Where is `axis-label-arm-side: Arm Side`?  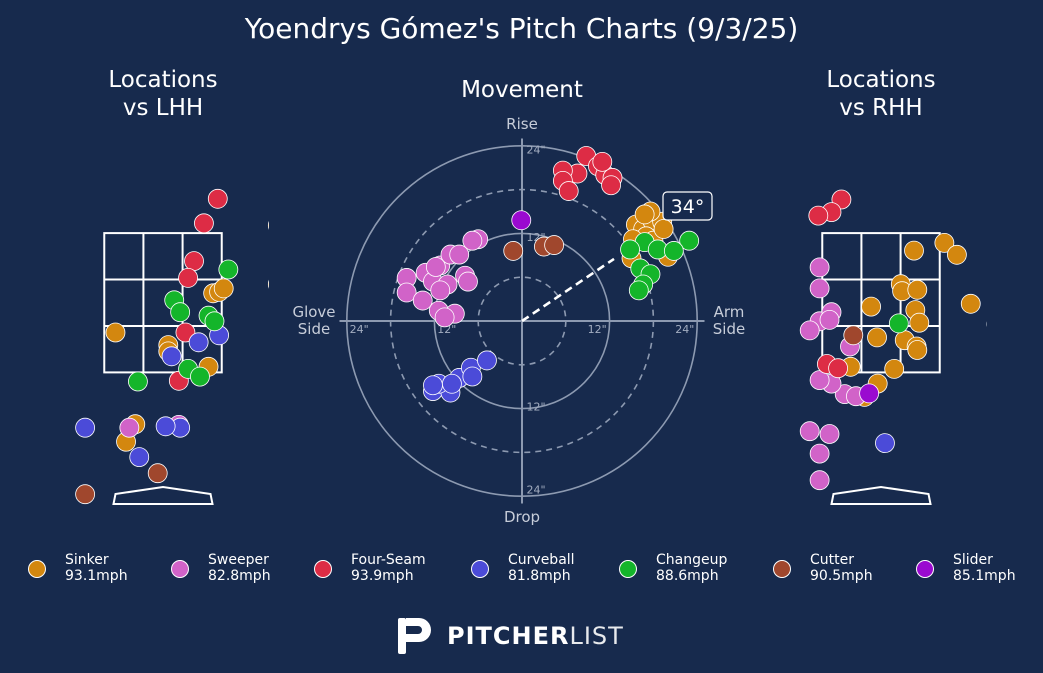
axis-label-arm-side: Arm Side is located at coordinates (729, 320).